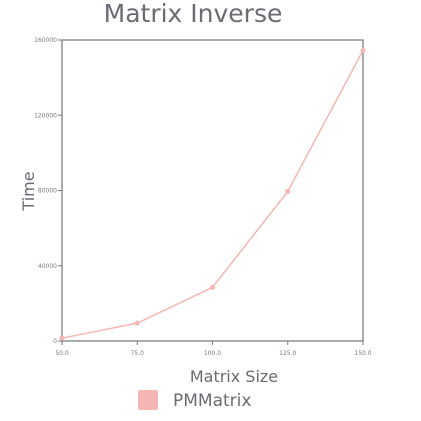  Describe the element at coordinates (62, 353) in the screenshot. I see `x-tick-label: 50.0` at that location.